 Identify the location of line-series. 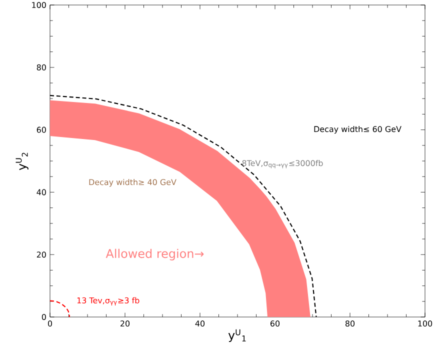
(60, 308).